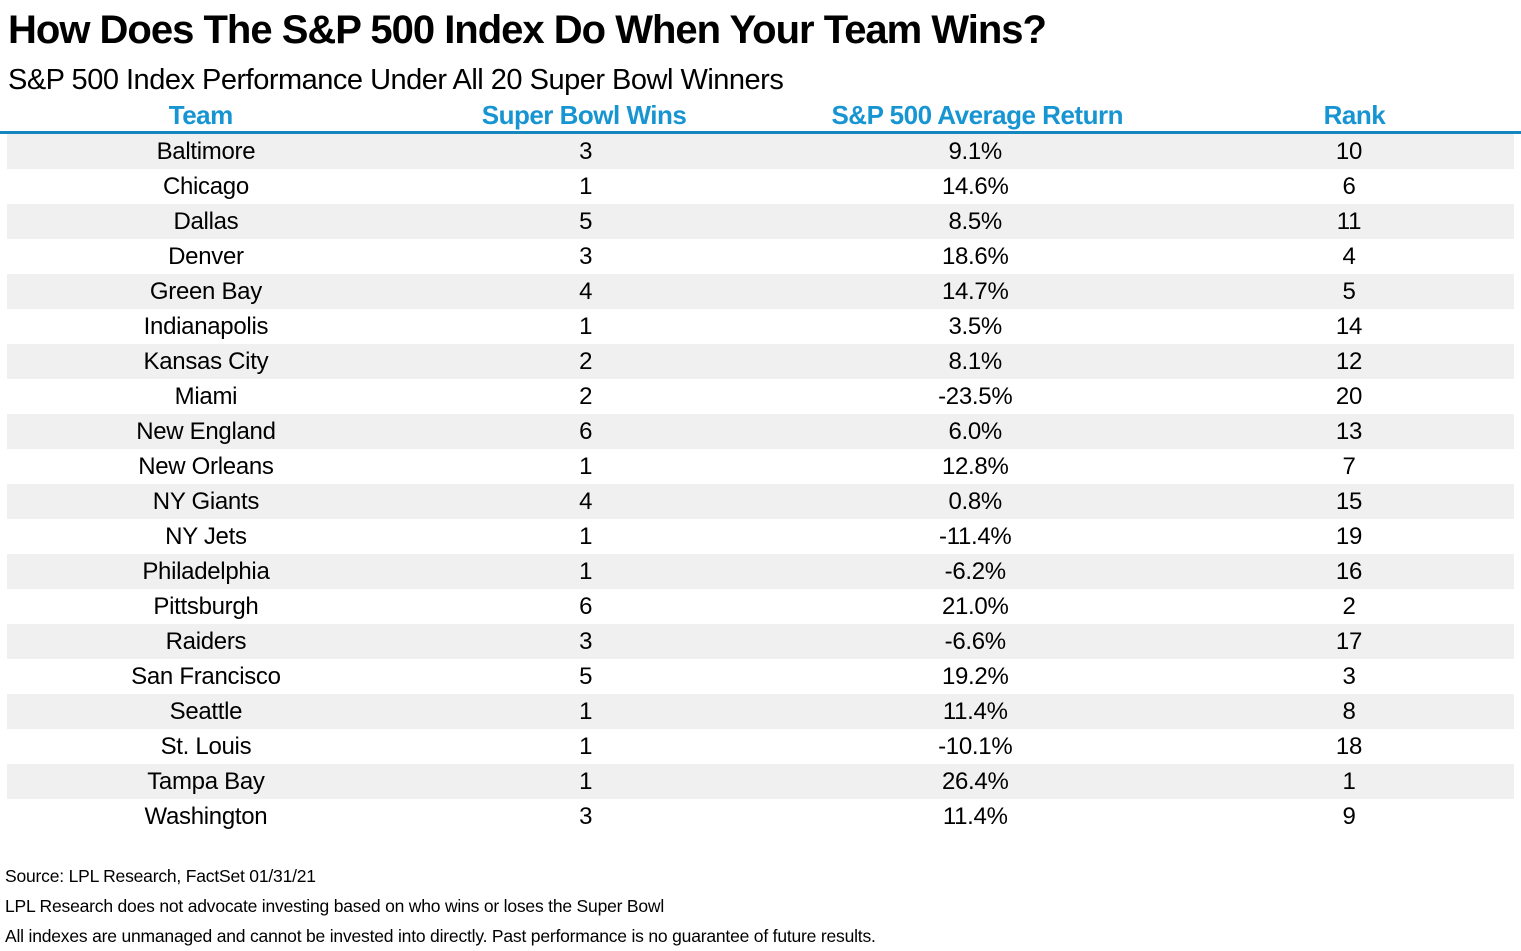 Image resolution: width=1521 pixels, height=951 pixels. What do you see at coordinates (760, 816) in the screenshot?
I see `table-row: Washington 3 11.4% 9` at bounding box center [760, 816].